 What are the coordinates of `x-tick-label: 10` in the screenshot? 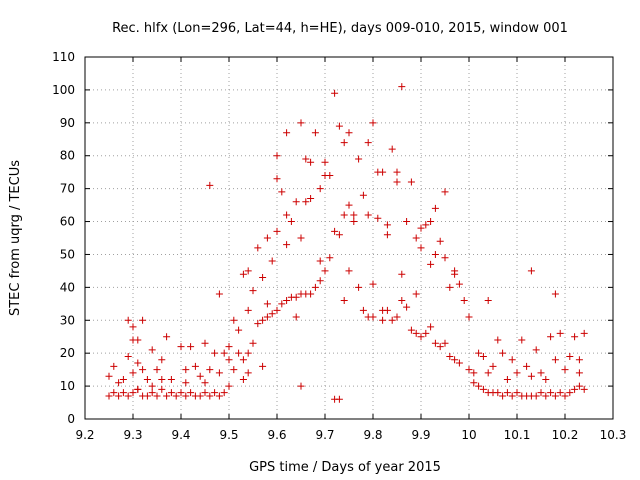 It's located at (468, 435).